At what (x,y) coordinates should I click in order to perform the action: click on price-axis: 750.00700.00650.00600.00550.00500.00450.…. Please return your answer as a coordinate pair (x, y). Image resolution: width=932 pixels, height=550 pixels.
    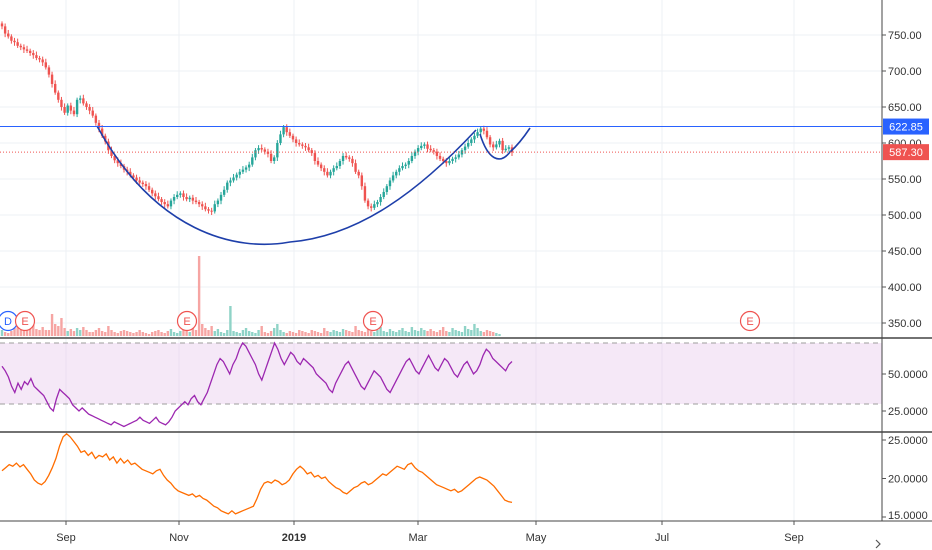
    Looking at the image, I should click on (902, 180).